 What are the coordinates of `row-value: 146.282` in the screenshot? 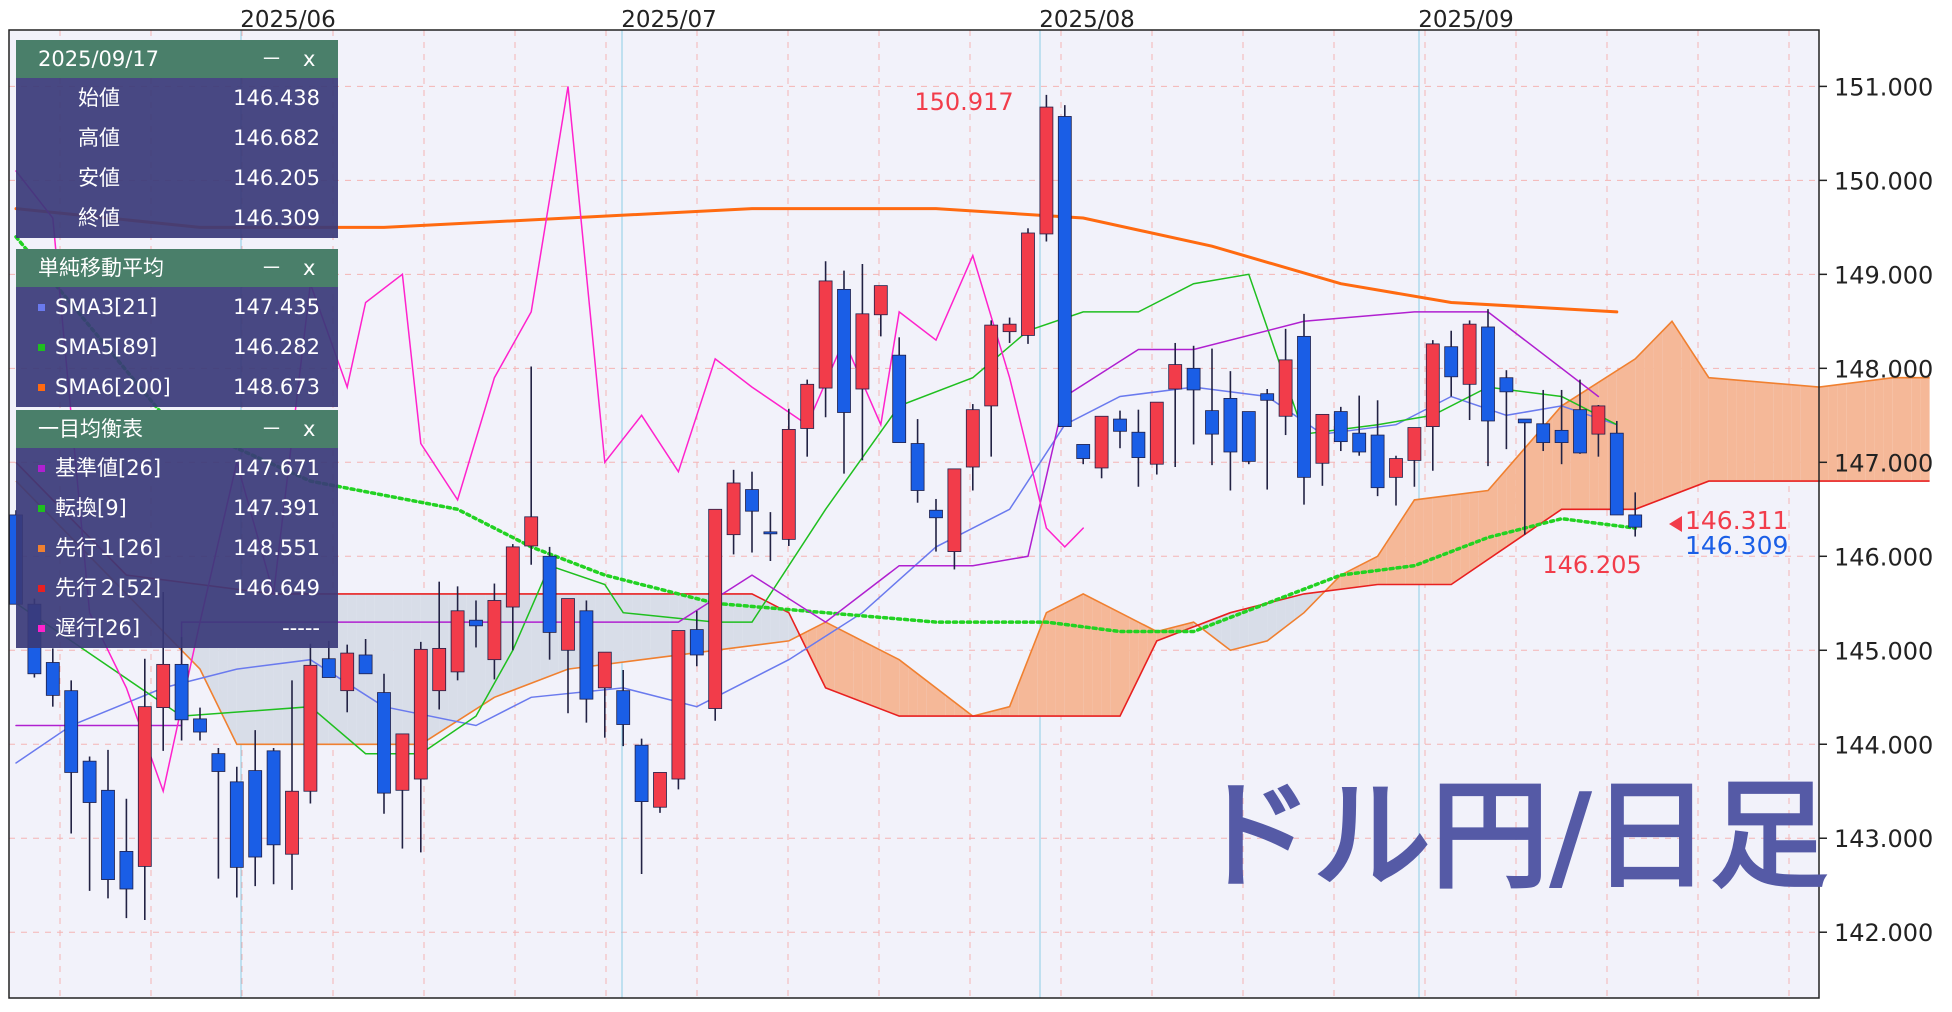 It's located at (276, 347).